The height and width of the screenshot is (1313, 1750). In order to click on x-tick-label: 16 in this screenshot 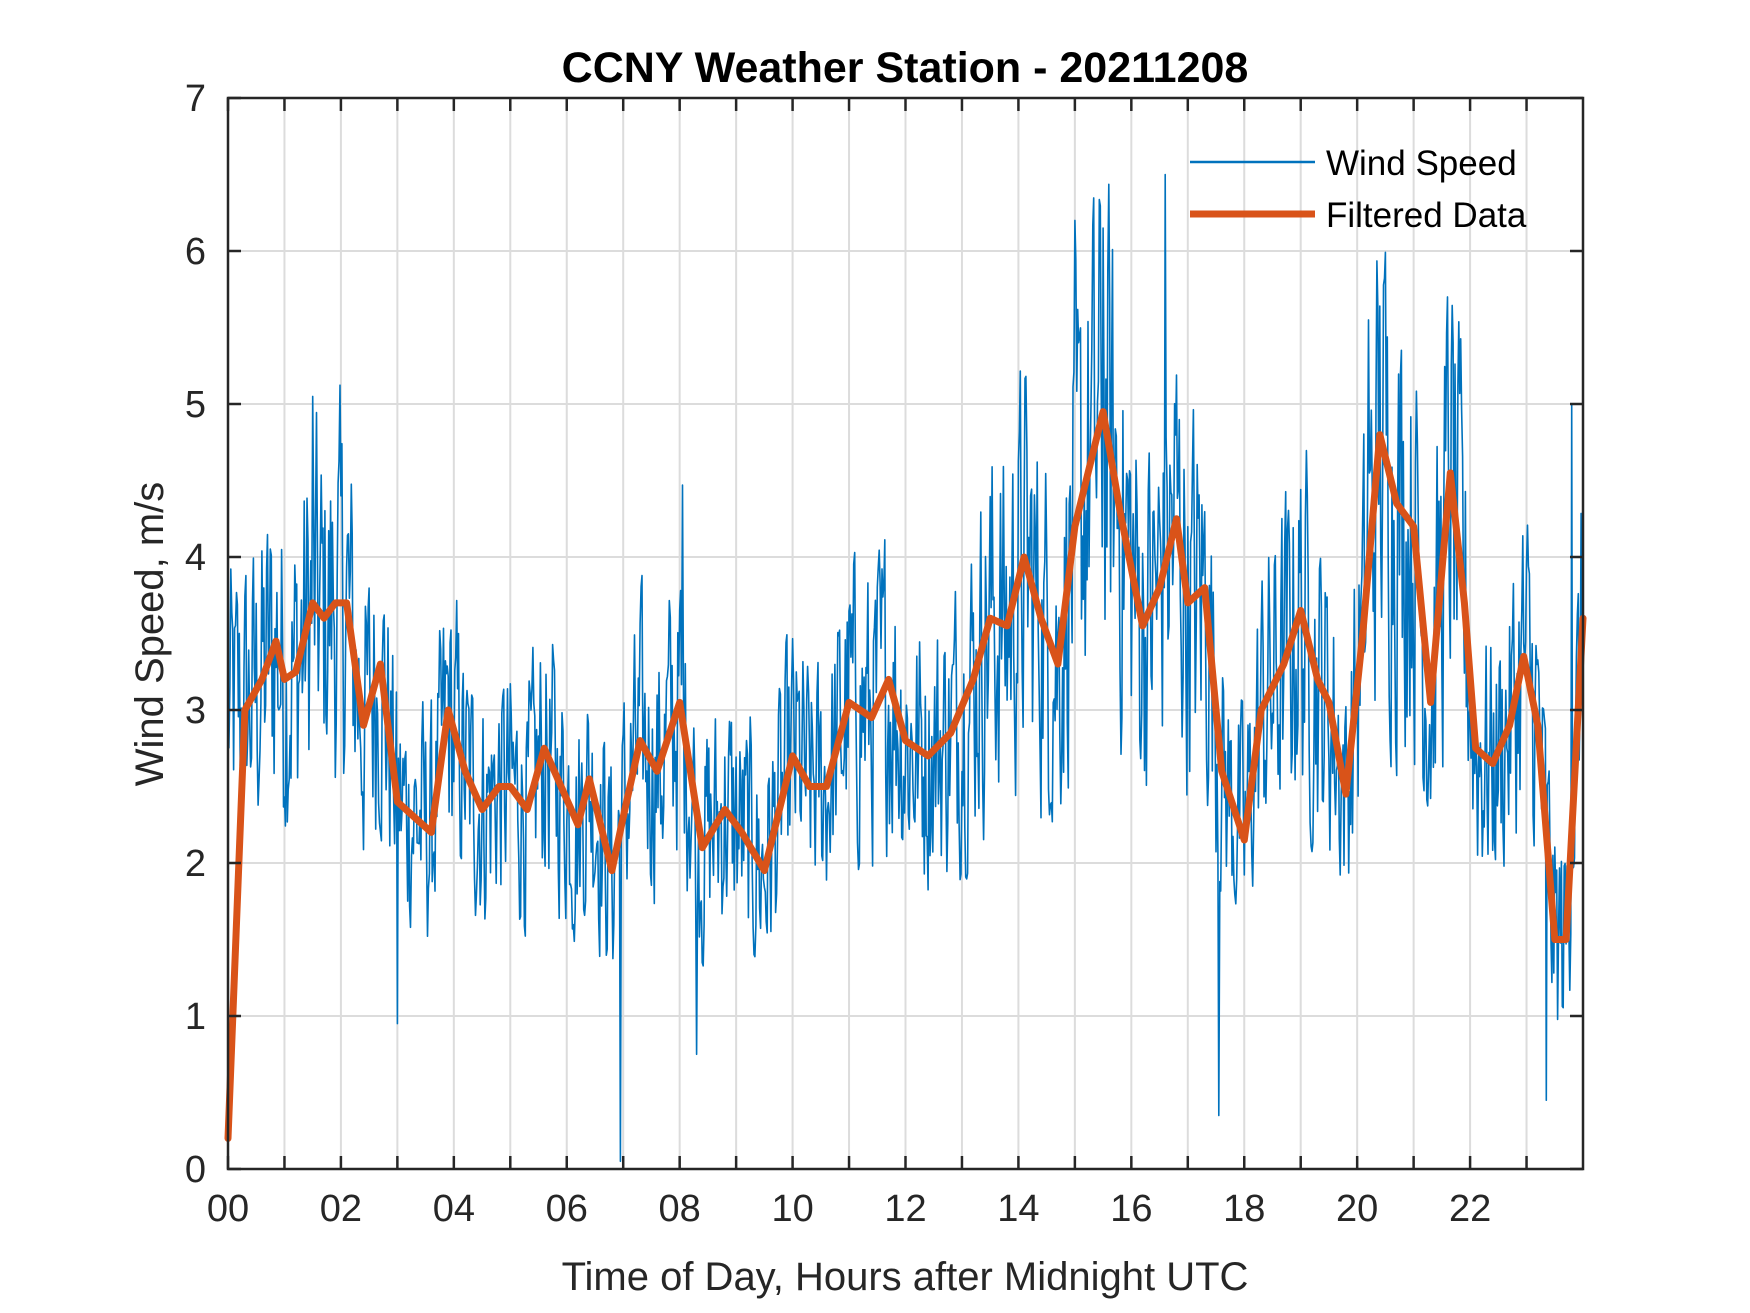, I will do `click(1131, 1209)`.